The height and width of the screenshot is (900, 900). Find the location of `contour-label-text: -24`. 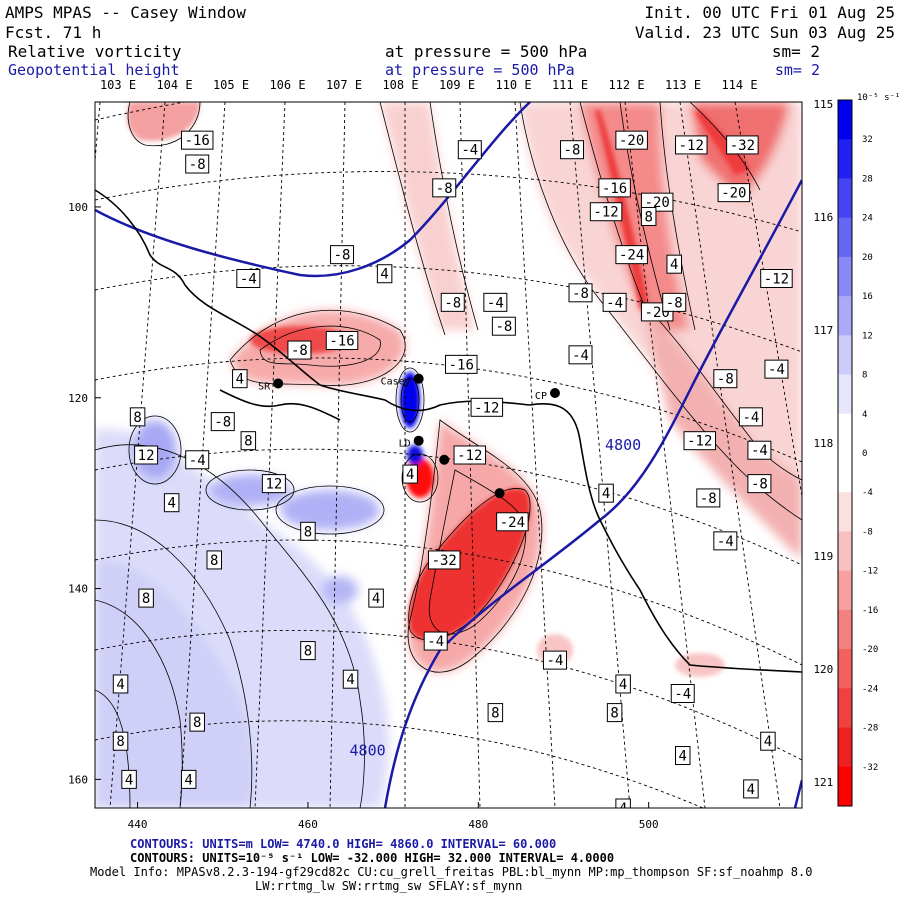

contour-label-text: -24 is located at coordinates (631, 256).